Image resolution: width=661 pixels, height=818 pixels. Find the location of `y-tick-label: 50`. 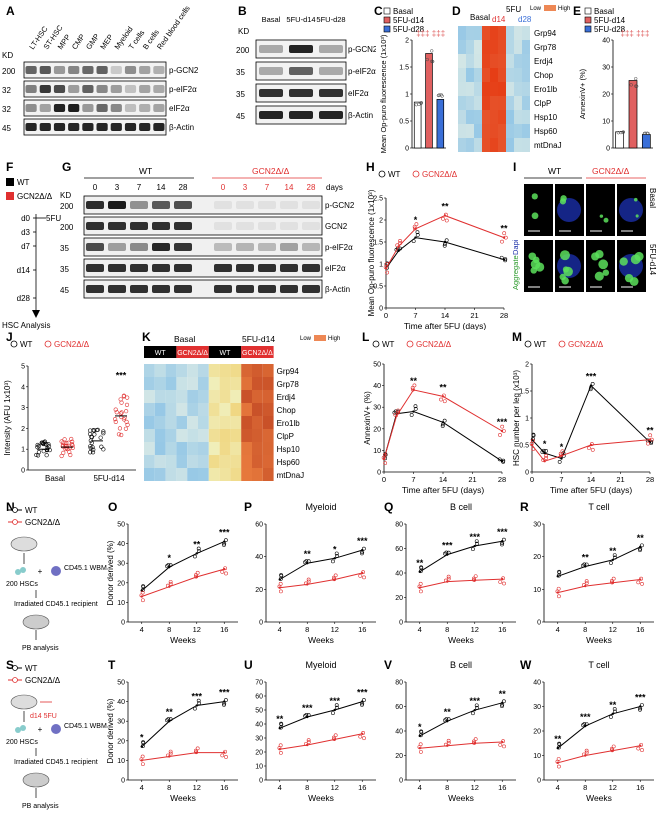

y-tick-label: 50 is located at coordinates (259, 711).